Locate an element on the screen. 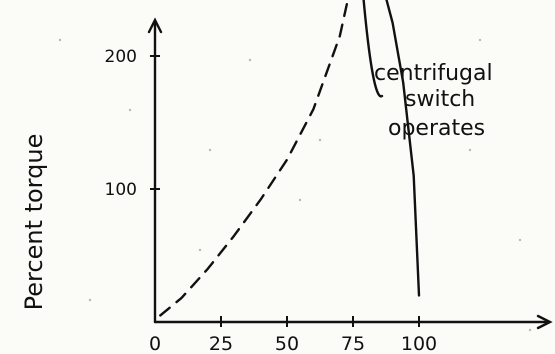  x-tick-label: 75 is located at coordinates (353, 343).